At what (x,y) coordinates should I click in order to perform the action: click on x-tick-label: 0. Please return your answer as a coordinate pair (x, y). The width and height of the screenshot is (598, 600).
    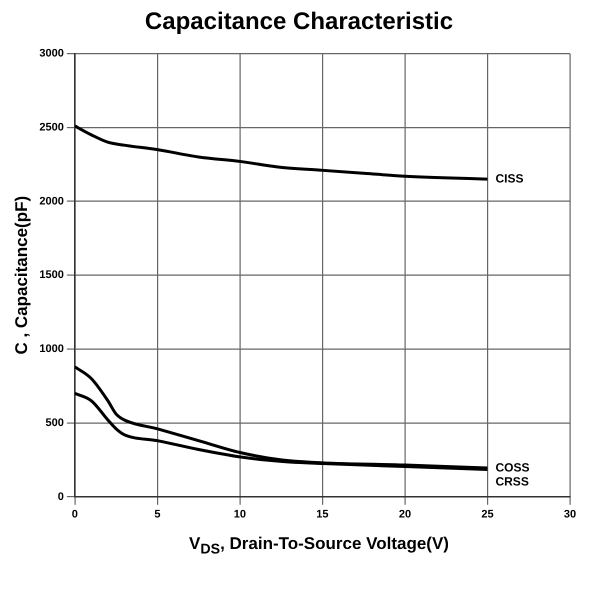
    Looking at the image, I should click on (75, 514).